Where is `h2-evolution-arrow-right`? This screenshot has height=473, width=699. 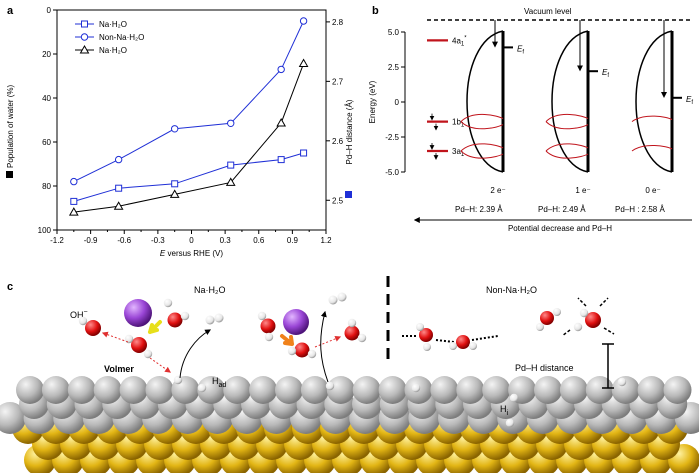
h2-evolution-arrow-right is located at coordinates (324, 346).